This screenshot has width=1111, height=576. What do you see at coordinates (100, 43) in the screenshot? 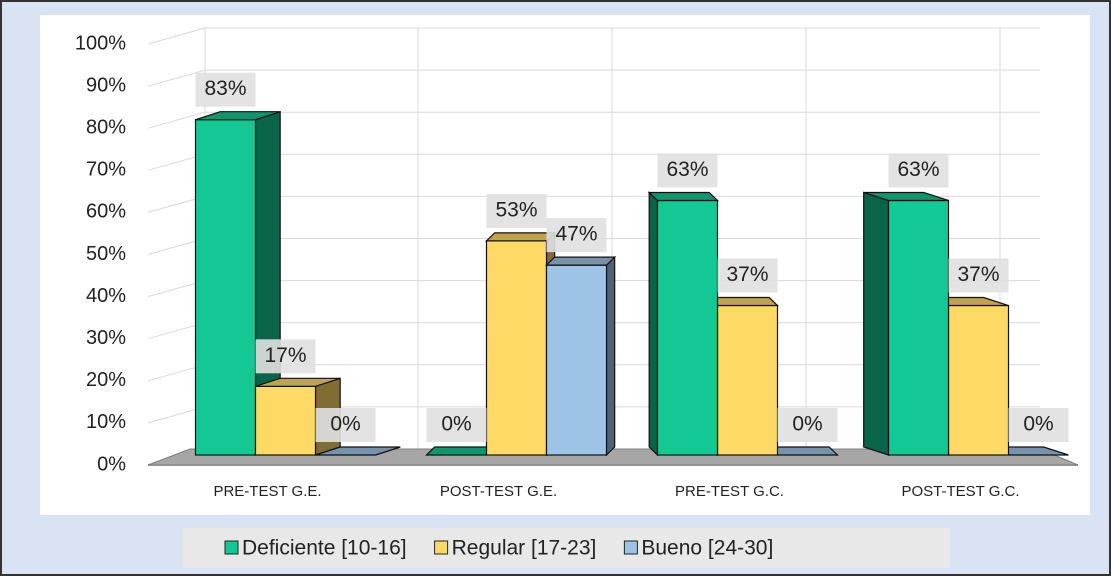
I see `y-tick-label: 100%` at bounding box center [100, 43].